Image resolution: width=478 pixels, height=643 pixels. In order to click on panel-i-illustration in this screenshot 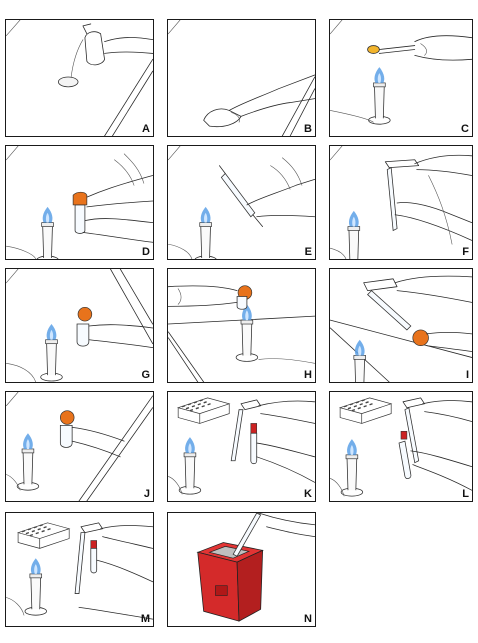, I will do `click(401, 328)`.